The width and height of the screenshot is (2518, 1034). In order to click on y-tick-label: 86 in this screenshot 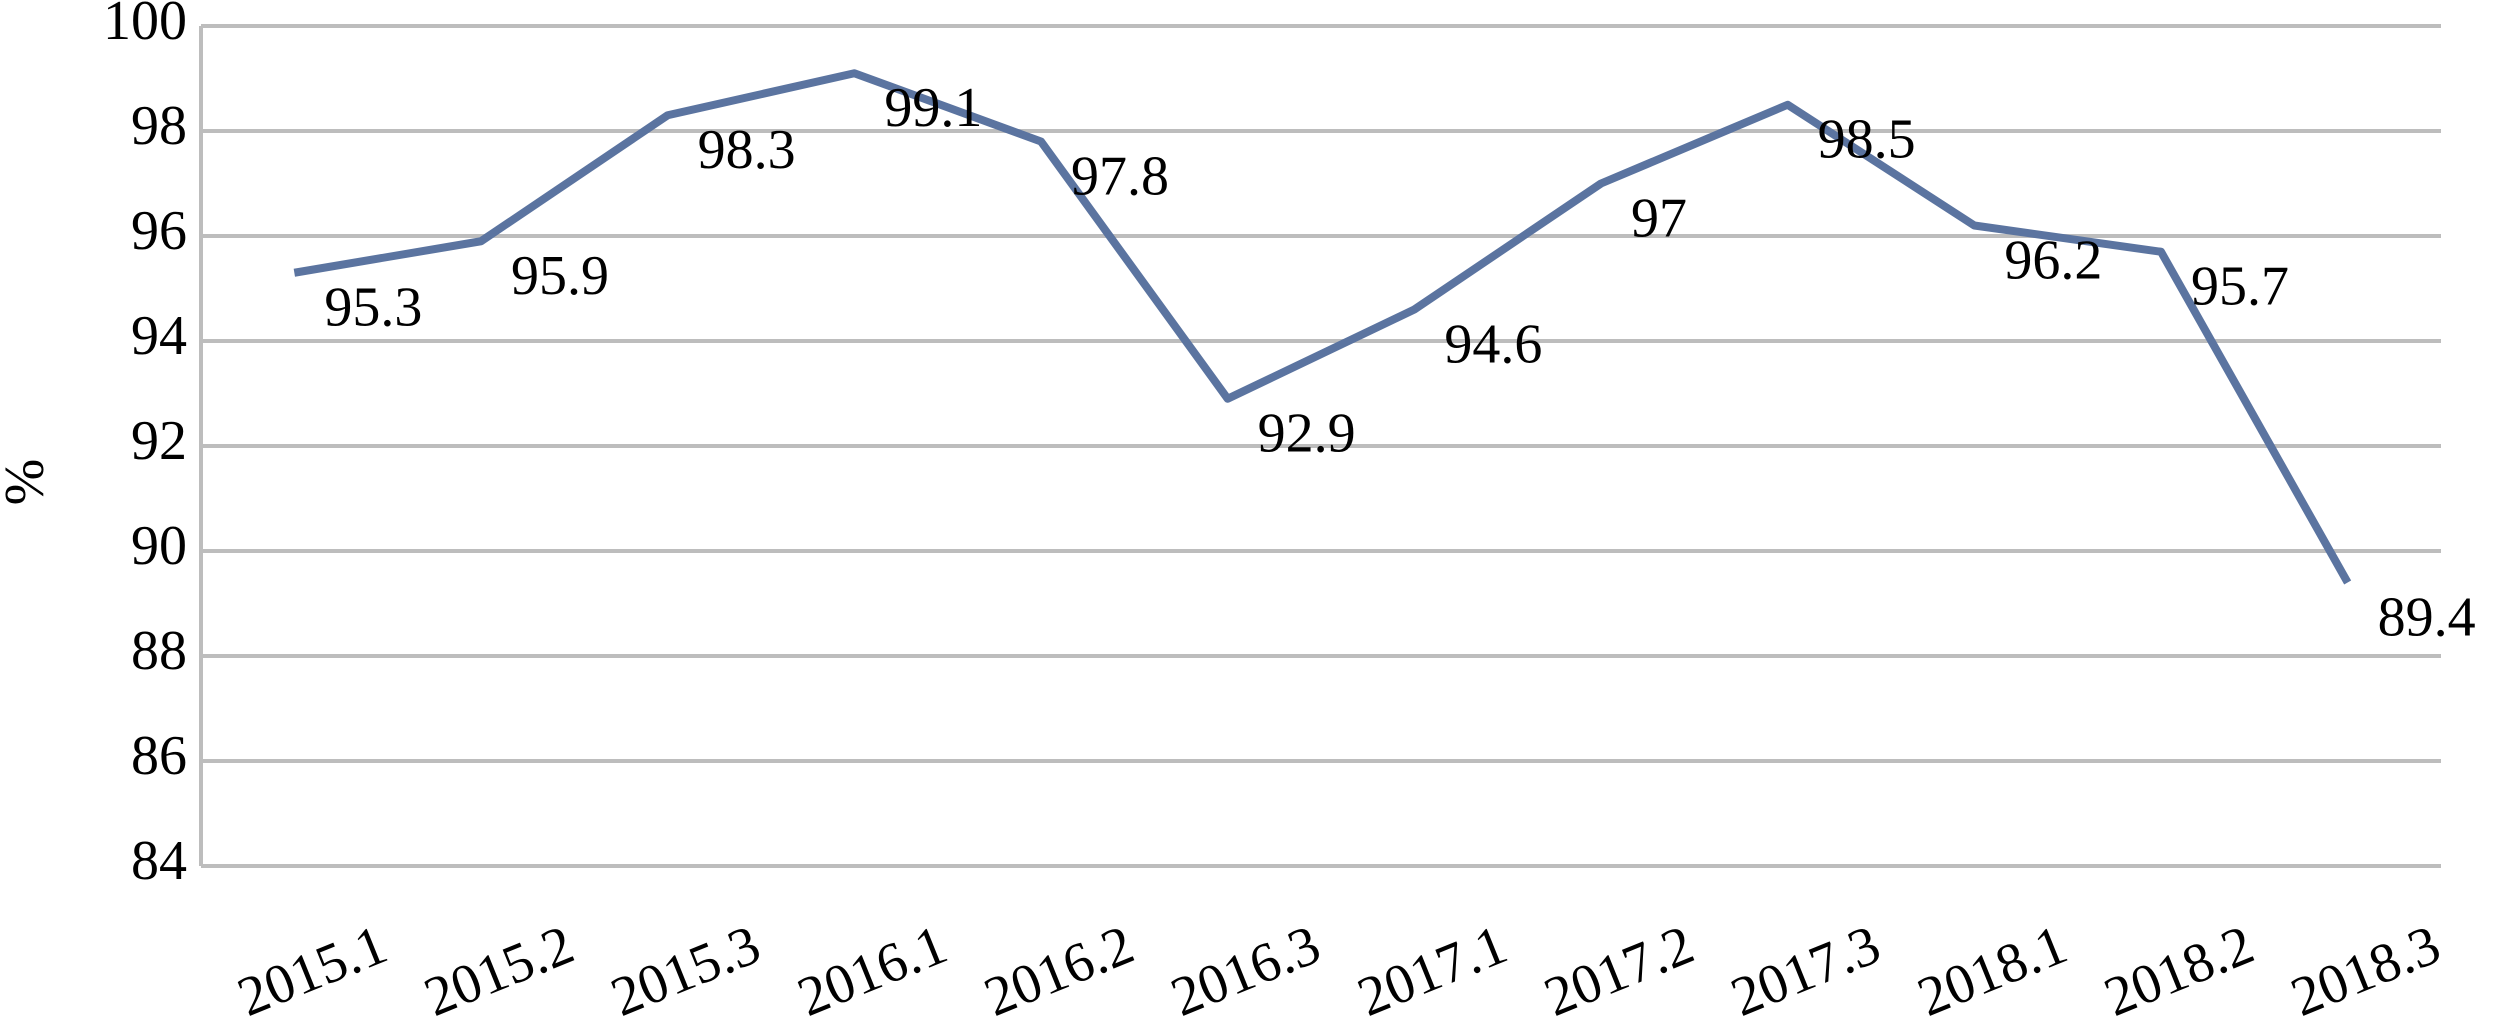, I will do `click(159, 756)`.